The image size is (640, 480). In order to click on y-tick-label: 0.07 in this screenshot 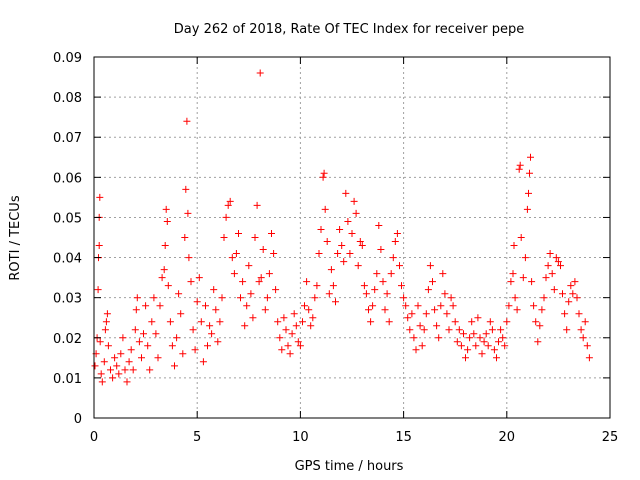, I will do `click(67, 138)`.